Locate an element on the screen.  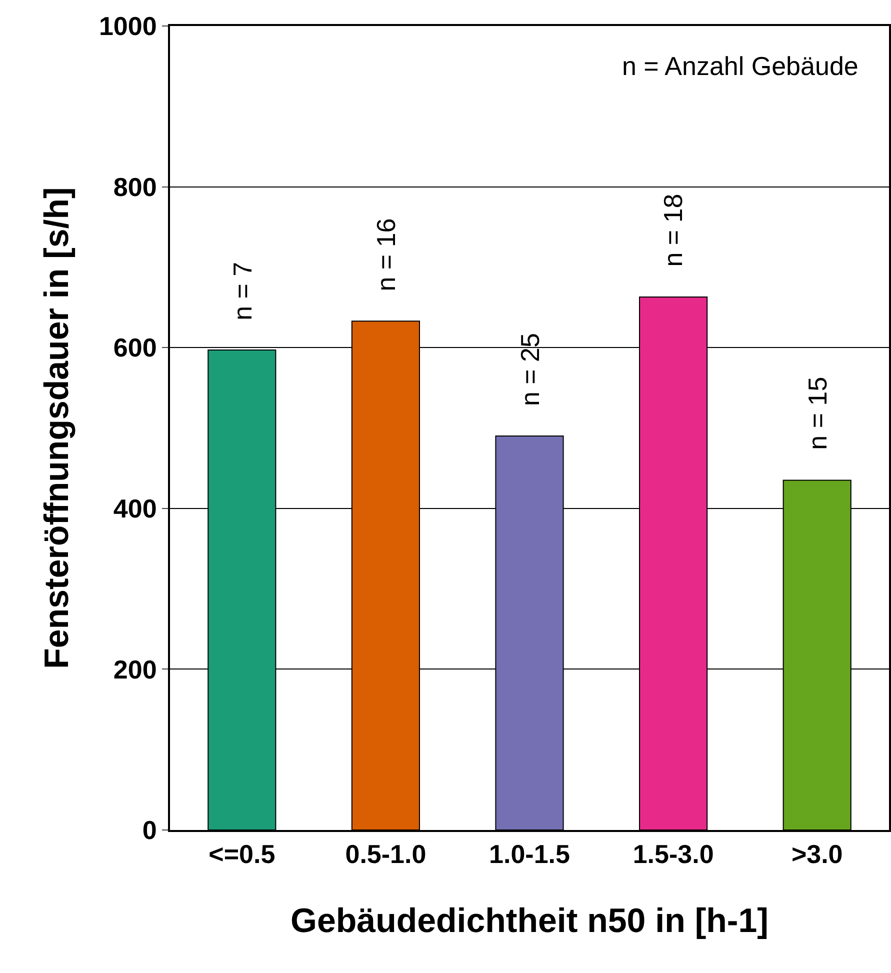
annotation: n = 15 is located at coordinates (817, 413).